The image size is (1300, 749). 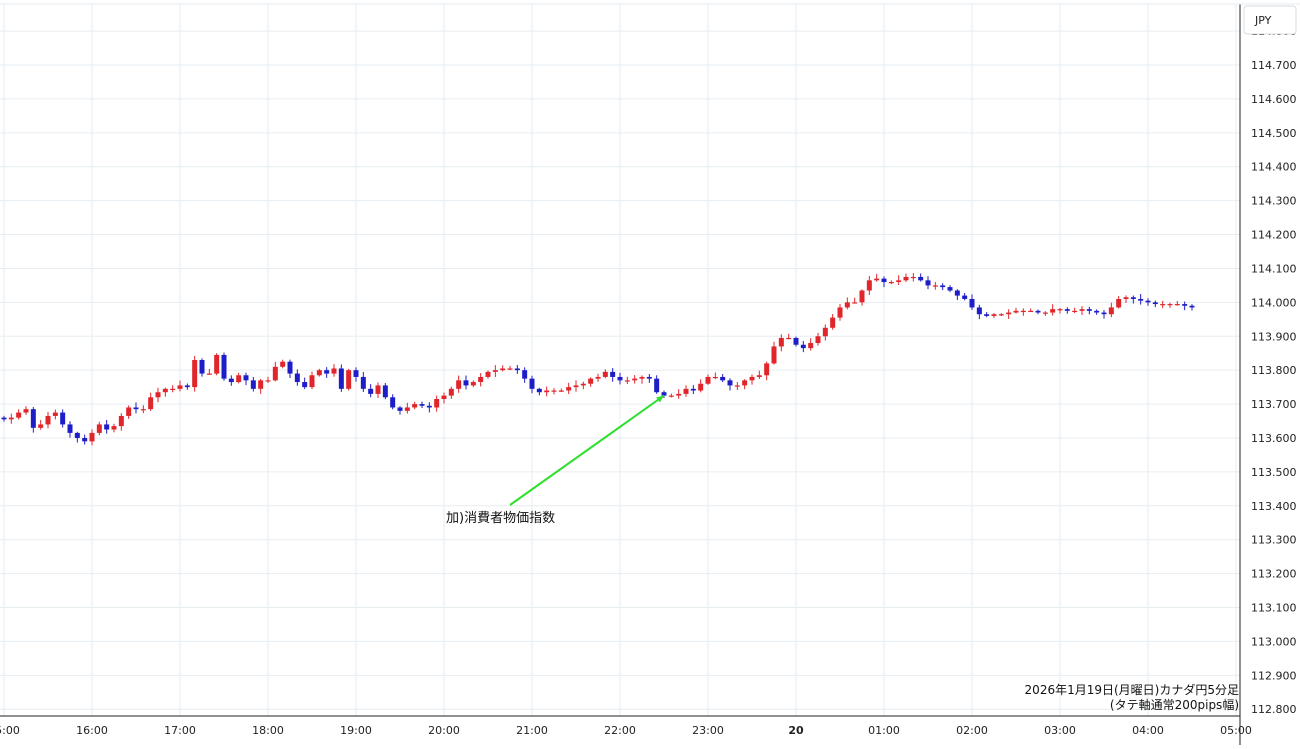 What do you see at coordinates (1274, 438) in the screenshot?
I see `y-tick-label: 113.600` at bounding box center [1274, 438].